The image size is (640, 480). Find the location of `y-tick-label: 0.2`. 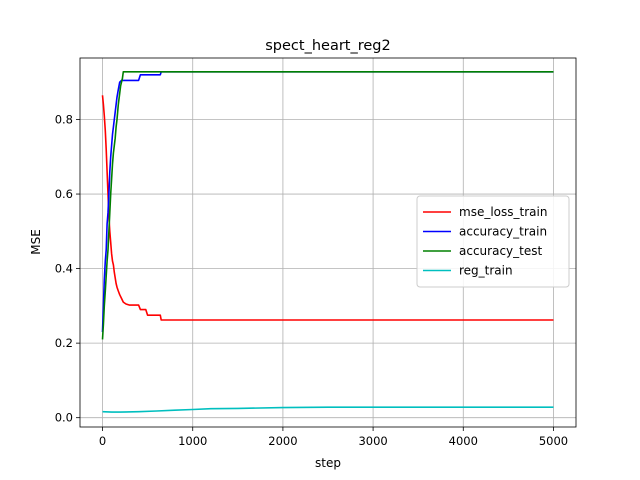

y-tick-label: 0.2 is located at coordinates (64, 343).